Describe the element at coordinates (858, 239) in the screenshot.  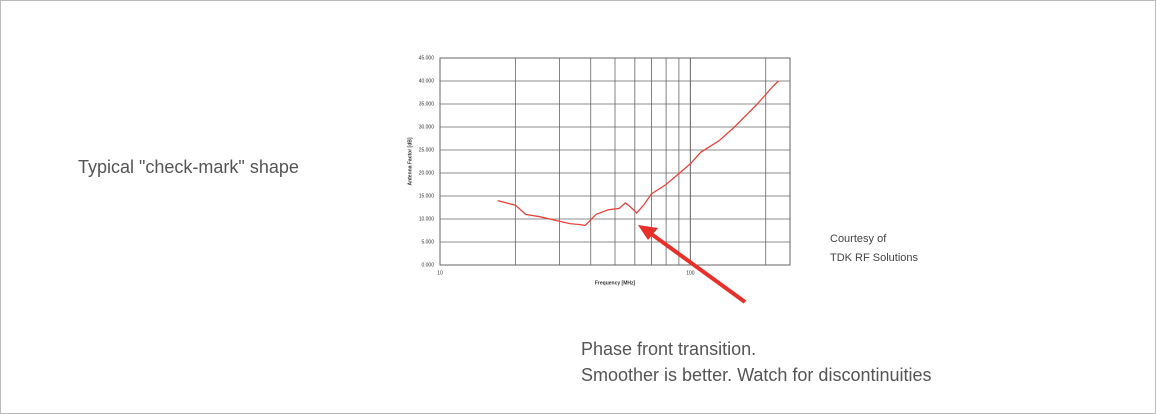
I see `courtesy-line: Courtesy of` at that location.